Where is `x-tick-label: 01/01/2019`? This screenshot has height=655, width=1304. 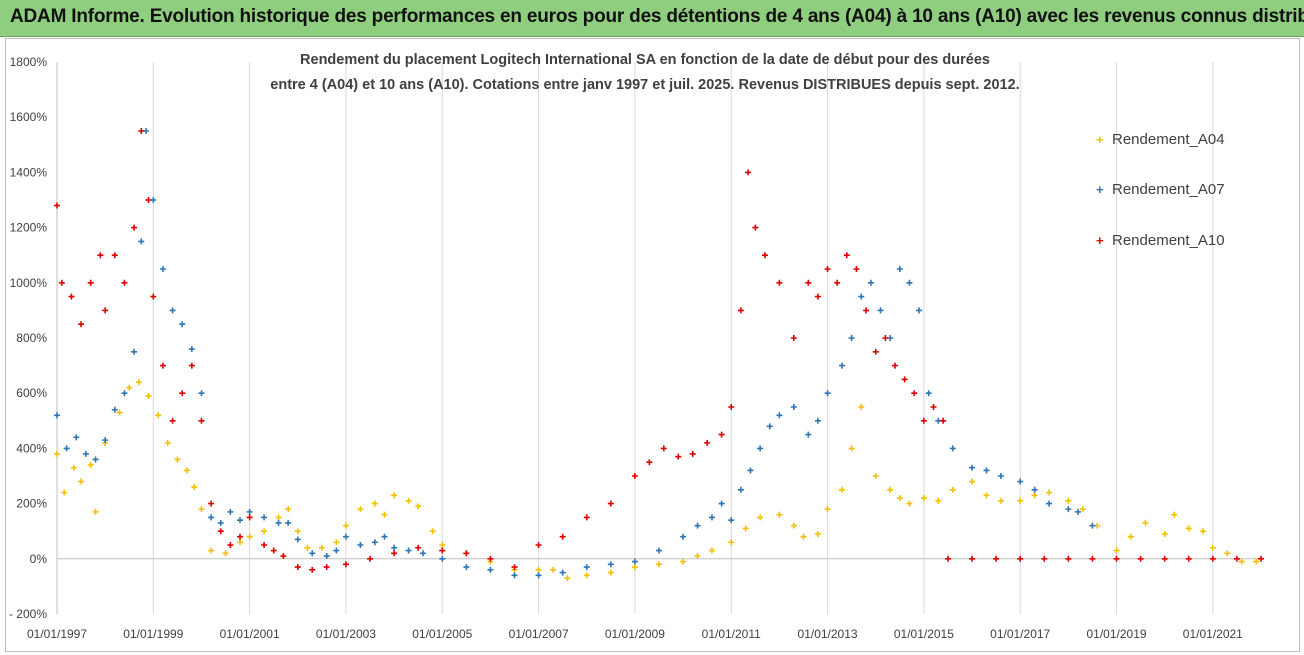 x-tick-label: 01/01/2019 is located at coordinates (1116, 634).